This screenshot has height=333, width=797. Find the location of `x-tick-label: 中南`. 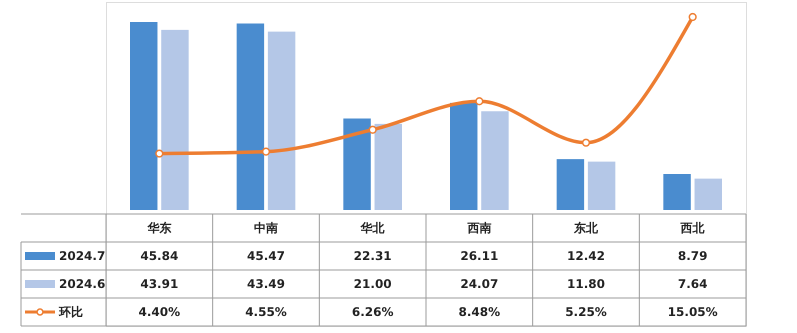

x-tick-label: 中南 is located at coordinates (266, 228).